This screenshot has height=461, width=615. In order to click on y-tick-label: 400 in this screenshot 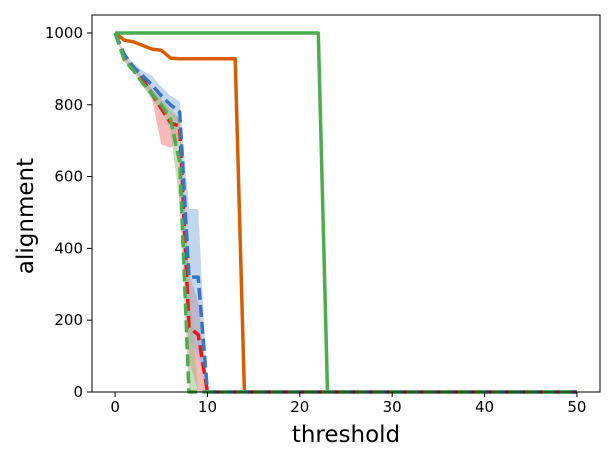, I will do `click(68, 248)`.